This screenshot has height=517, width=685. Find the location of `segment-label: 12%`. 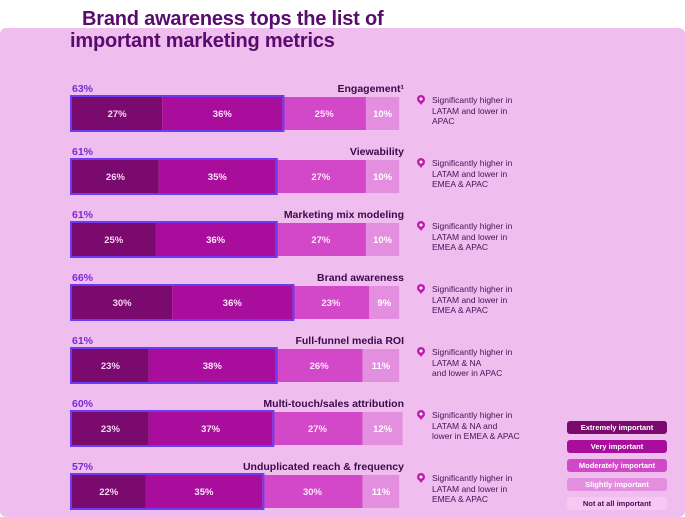

segment-label: 12% is located at coordinates (383, 429).